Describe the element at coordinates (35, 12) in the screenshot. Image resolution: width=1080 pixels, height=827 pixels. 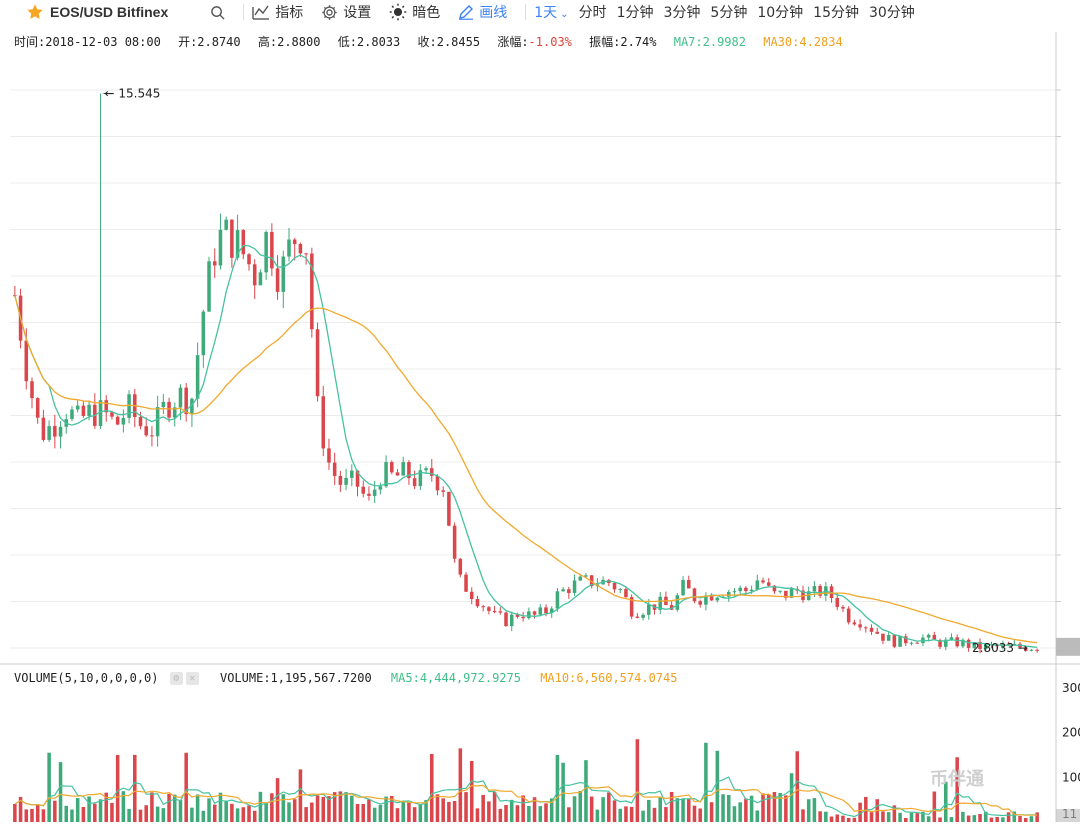
I see `favorite-star` at that location.